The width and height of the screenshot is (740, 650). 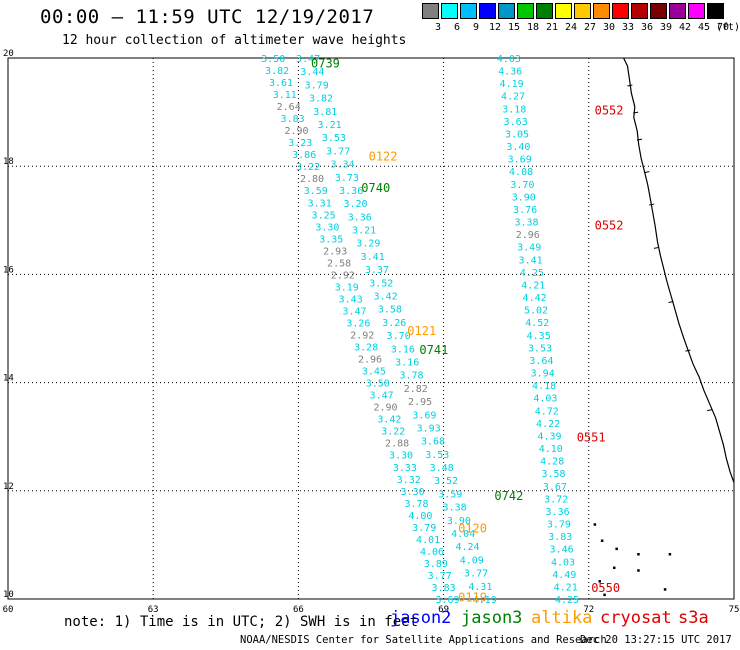 I want to click on pass-label: 0122, so click(x=383, y=156).